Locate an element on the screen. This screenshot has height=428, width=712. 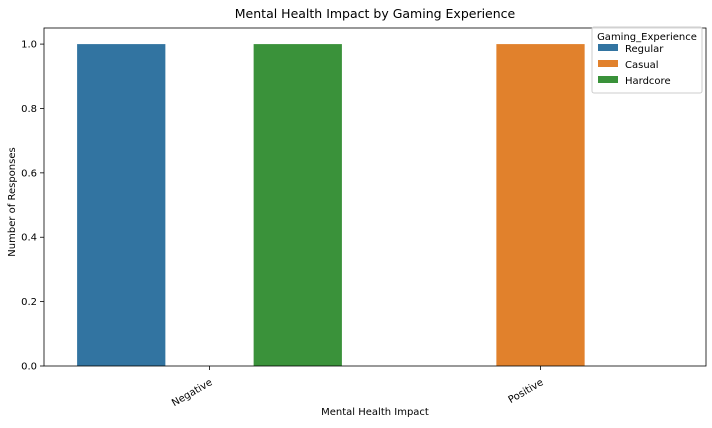
legend: Gaming_Experience Regular Casual Hardcore is located at coordinates (647, 60).